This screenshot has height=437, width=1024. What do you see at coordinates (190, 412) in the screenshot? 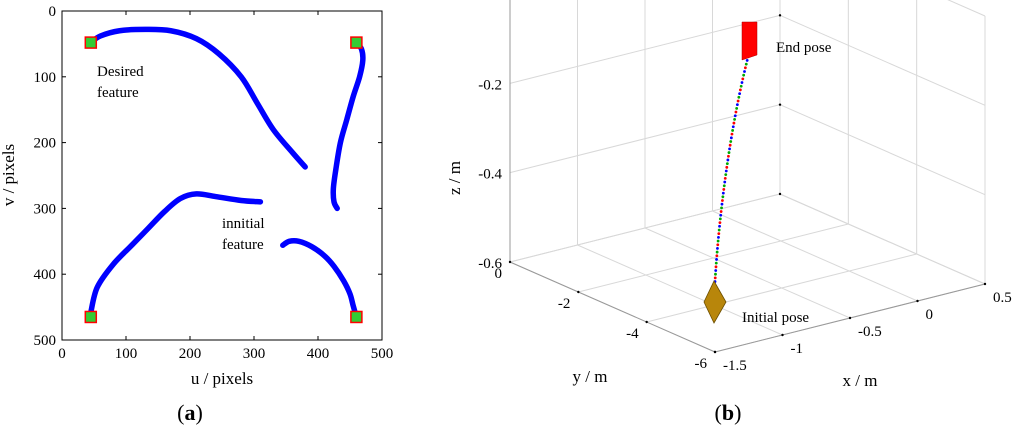
I see `panel-a-label-letter: a` at bounding box center [190, 412].